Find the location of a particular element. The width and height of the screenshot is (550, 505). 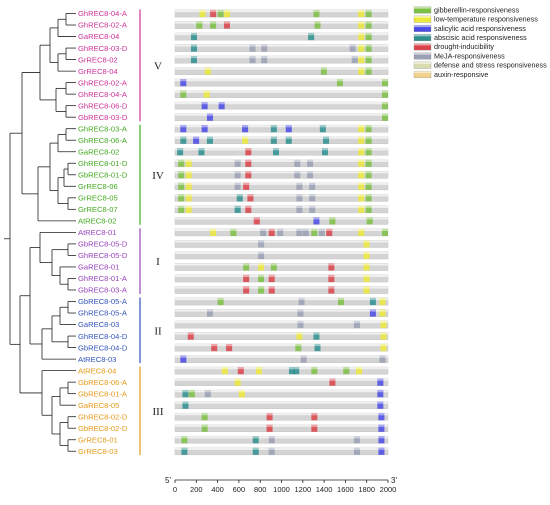

axis-5prime-label: 5' is located at coordinates (168, 480).